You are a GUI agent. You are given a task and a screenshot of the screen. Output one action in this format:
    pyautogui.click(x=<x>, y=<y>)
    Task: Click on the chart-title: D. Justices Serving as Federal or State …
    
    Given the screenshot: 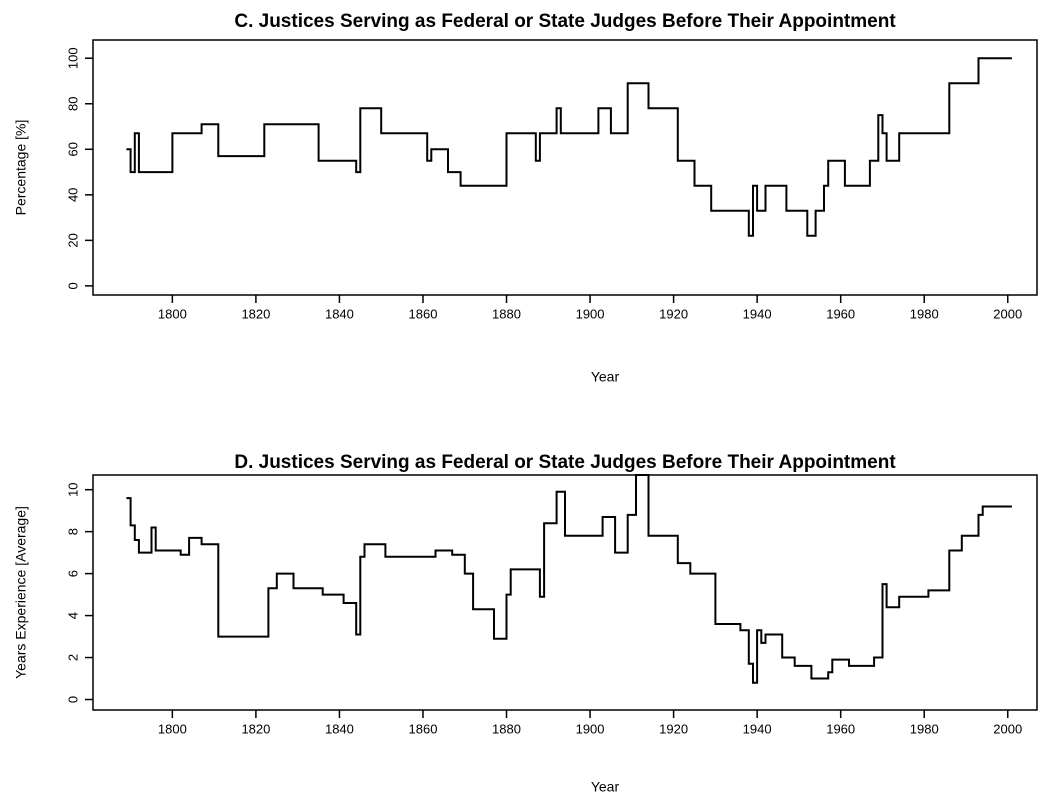 What is the action you would take?
    pyautogui.click(x=565, y=462)
    